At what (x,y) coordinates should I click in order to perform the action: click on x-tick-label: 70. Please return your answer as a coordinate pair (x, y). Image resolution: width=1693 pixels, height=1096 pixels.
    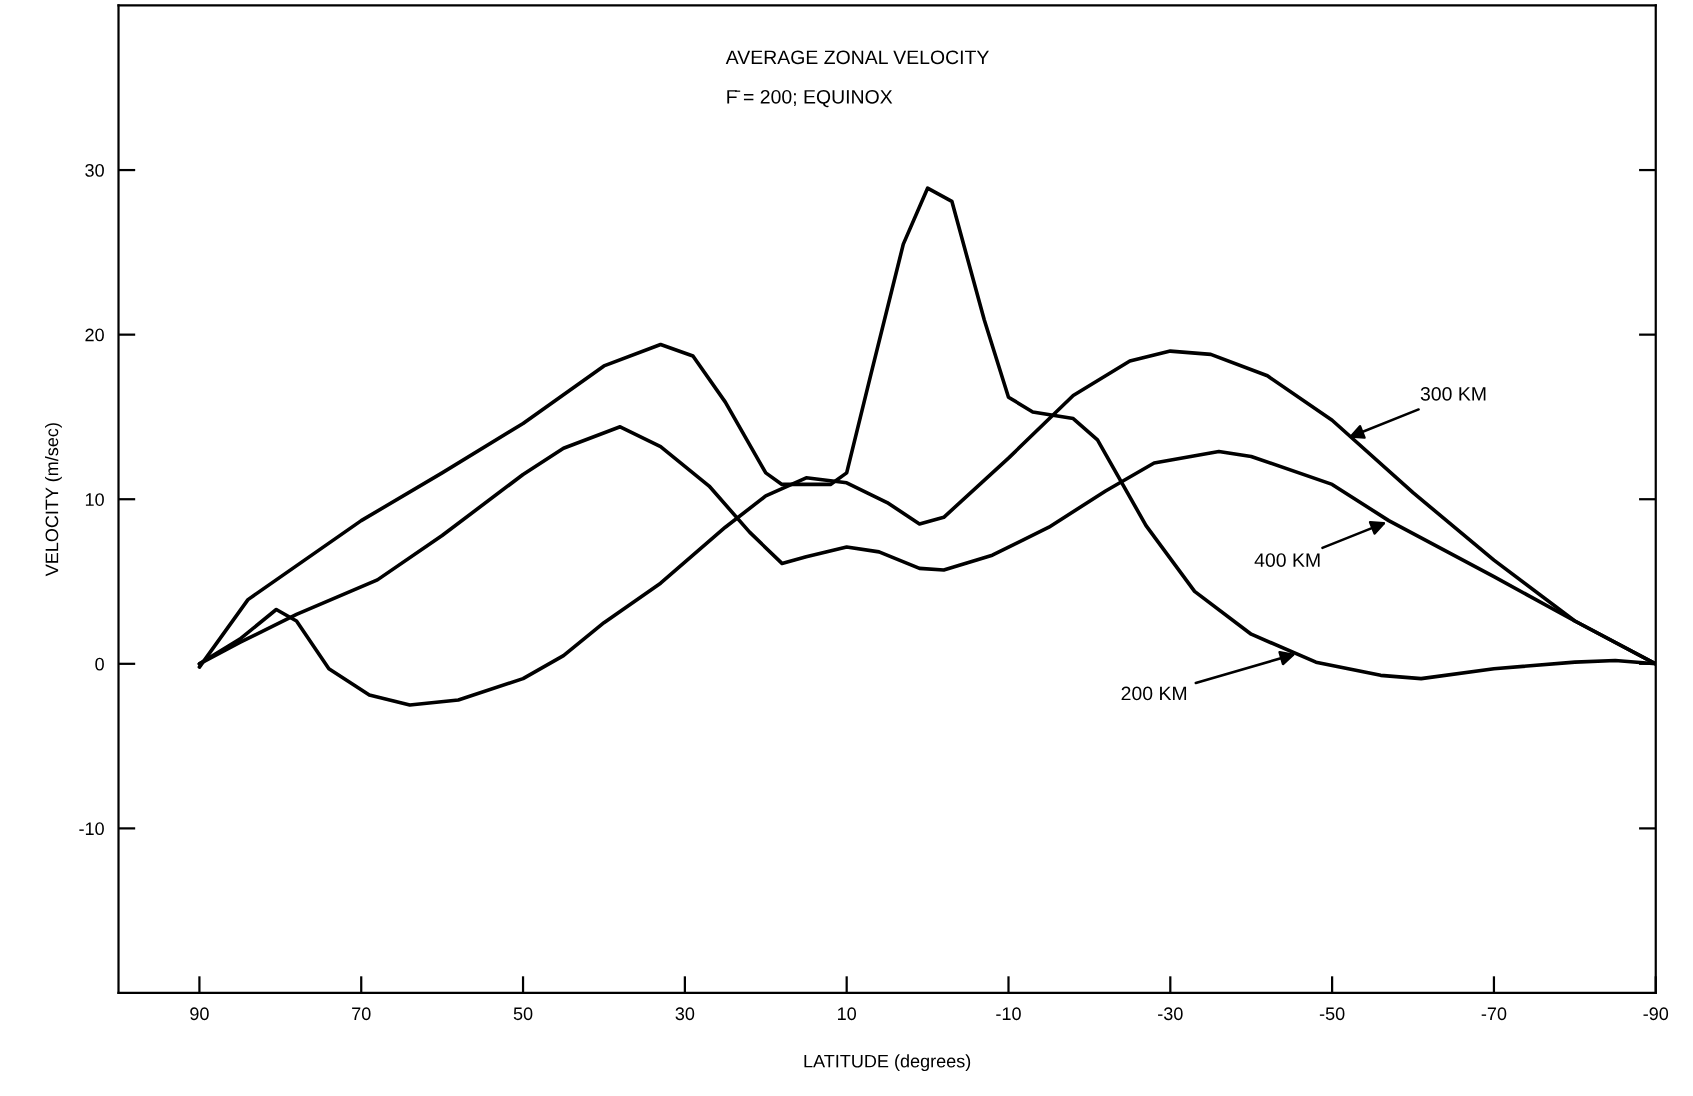
    Looking at the image, I should click on (361, 1014).